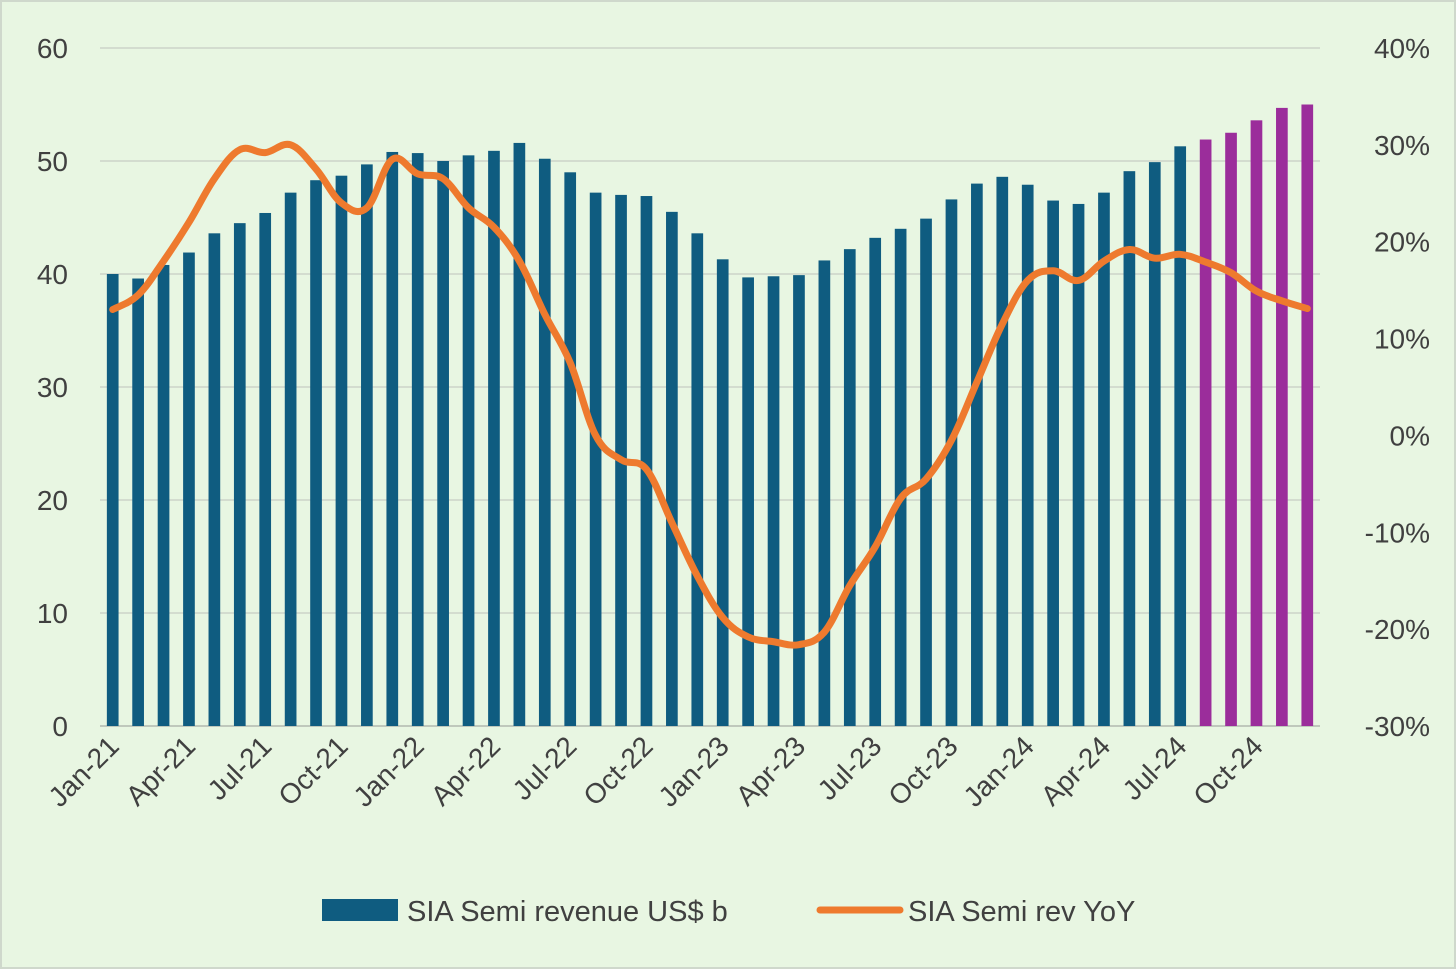 The height and width of the screenshot is (969, 1456). I want to click on legend: SIA Semi revenue US$ b SIA Semi rev YoY, so click(728, 912).